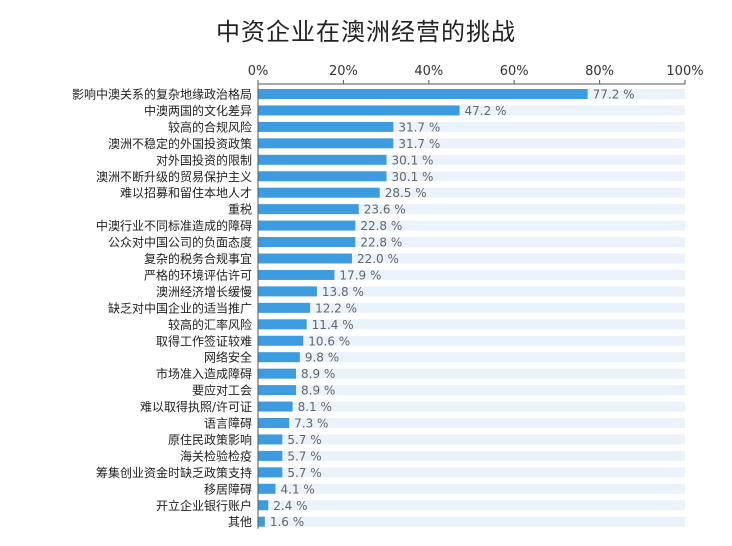 The height and width of the screenshot is (546, 732). I want to click on value-label: 1.6 %, so click(287, 522).